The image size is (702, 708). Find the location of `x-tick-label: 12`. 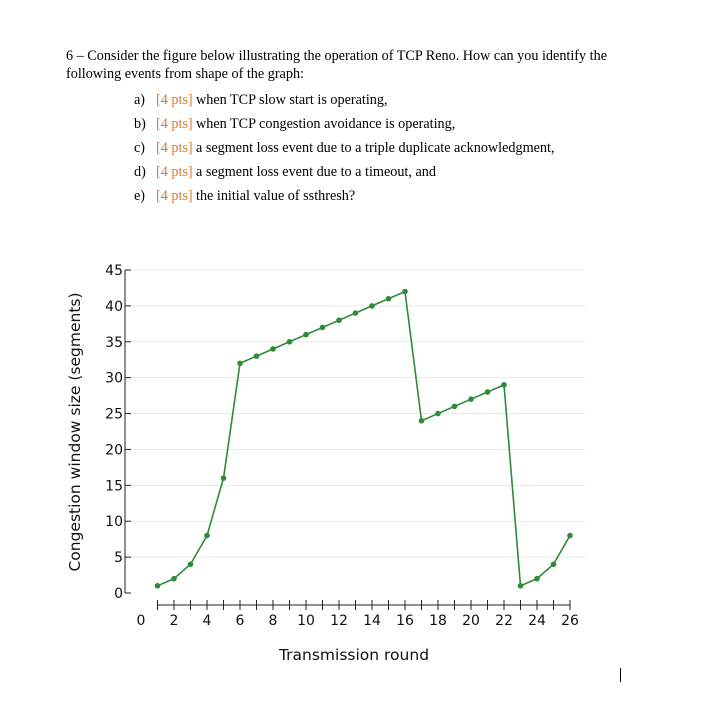

x-tick-label: 12 is located at coordinates (339, 621).